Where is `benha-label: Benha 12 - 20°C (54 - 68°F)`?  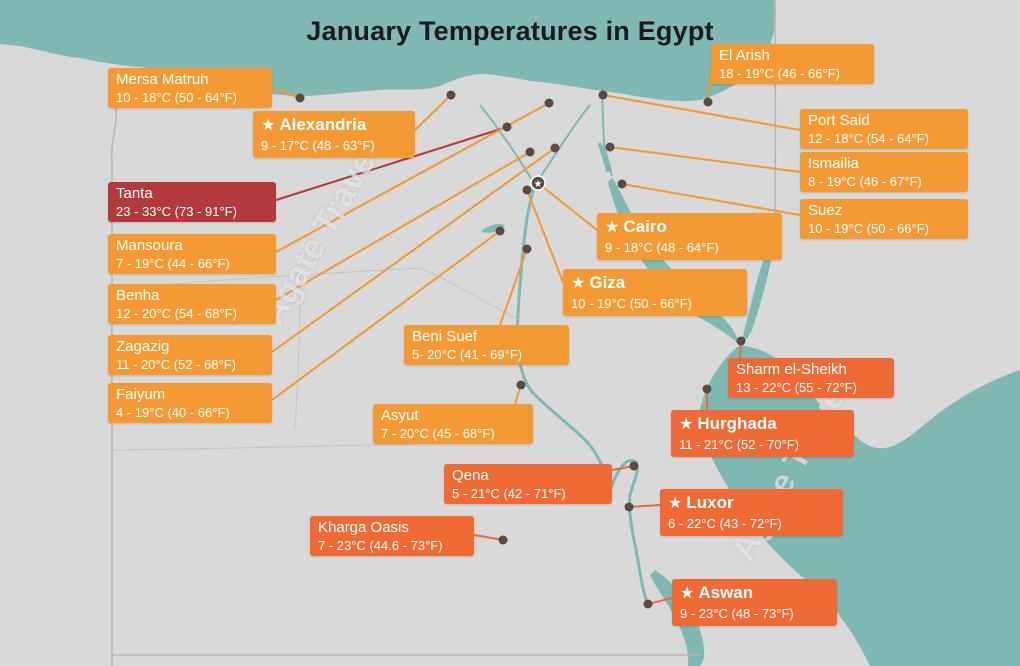 benha-label: Benha 12 - 20°C (54 - 68°F) is located at coordinates (192, 304).